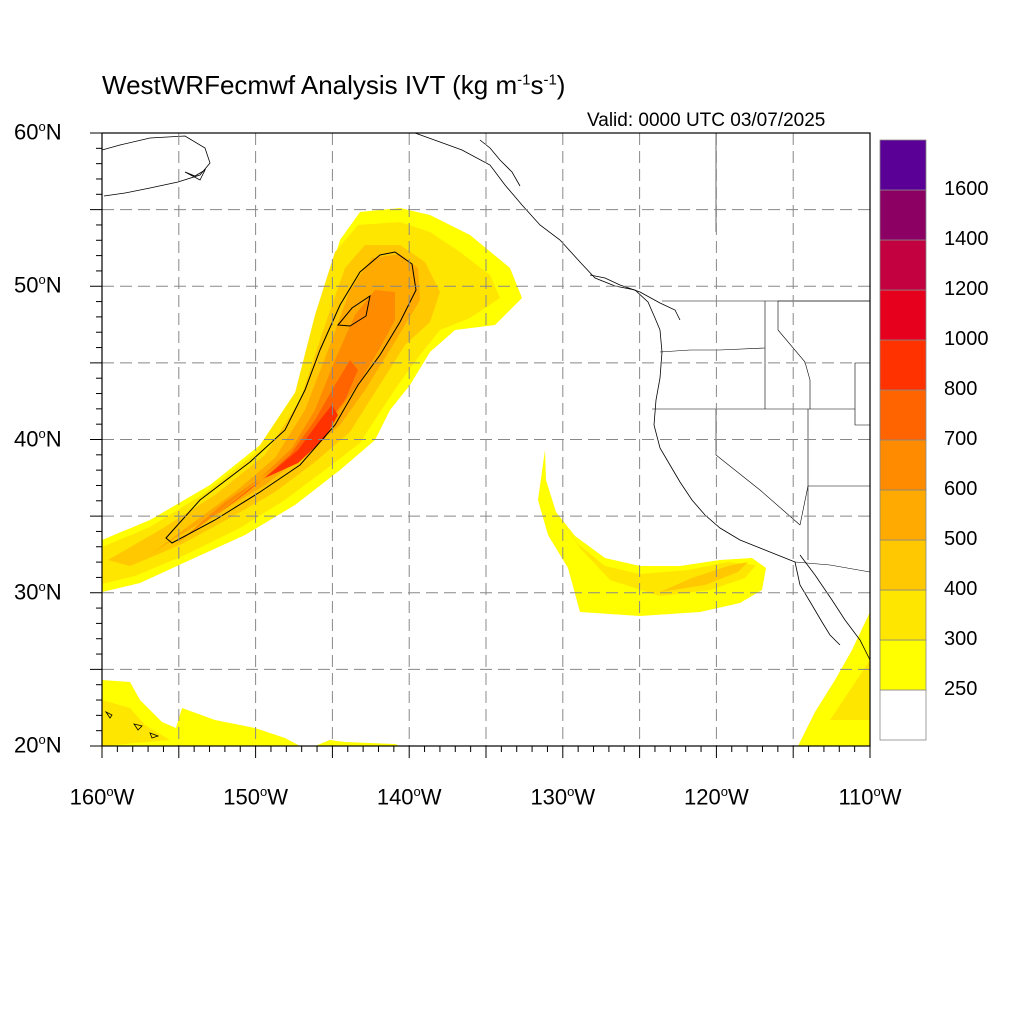 The image size is (1024, 1024). Describe the element at coordinates (132, 724) in the screenshot. I see `coastline-hawaii` at that location.